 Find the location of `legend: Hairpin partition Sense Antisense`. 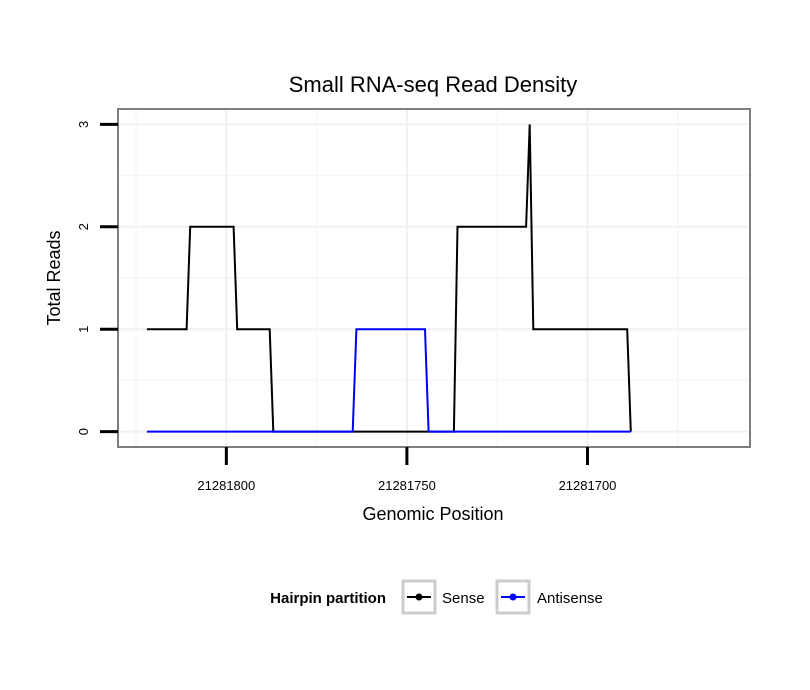

legend: Hairpin partition Sense Antisense is located at coordinates (436, 597).